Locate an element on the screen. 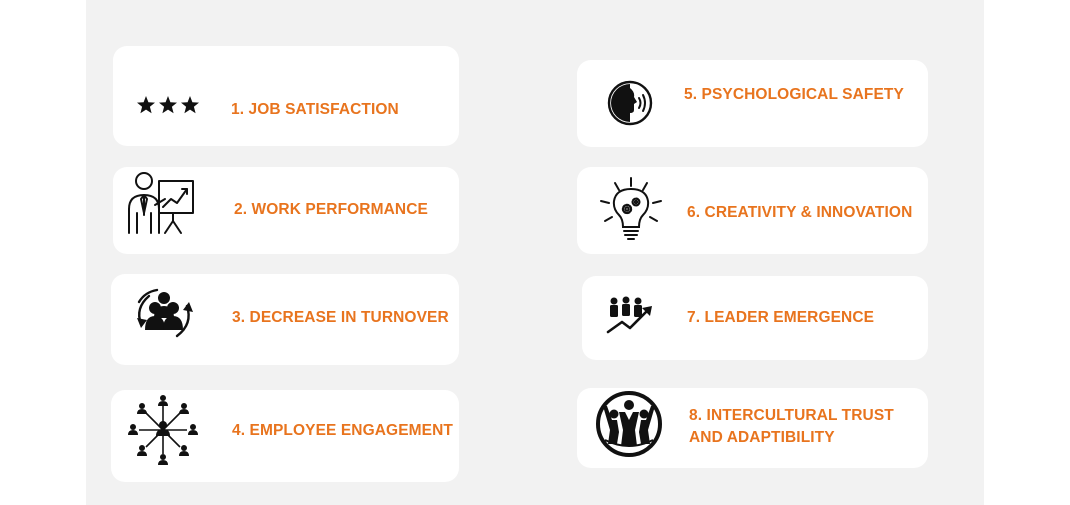 The width and height of the screenshot is (1070, 505). three-stars-icon is located at coordinates (168, 105).